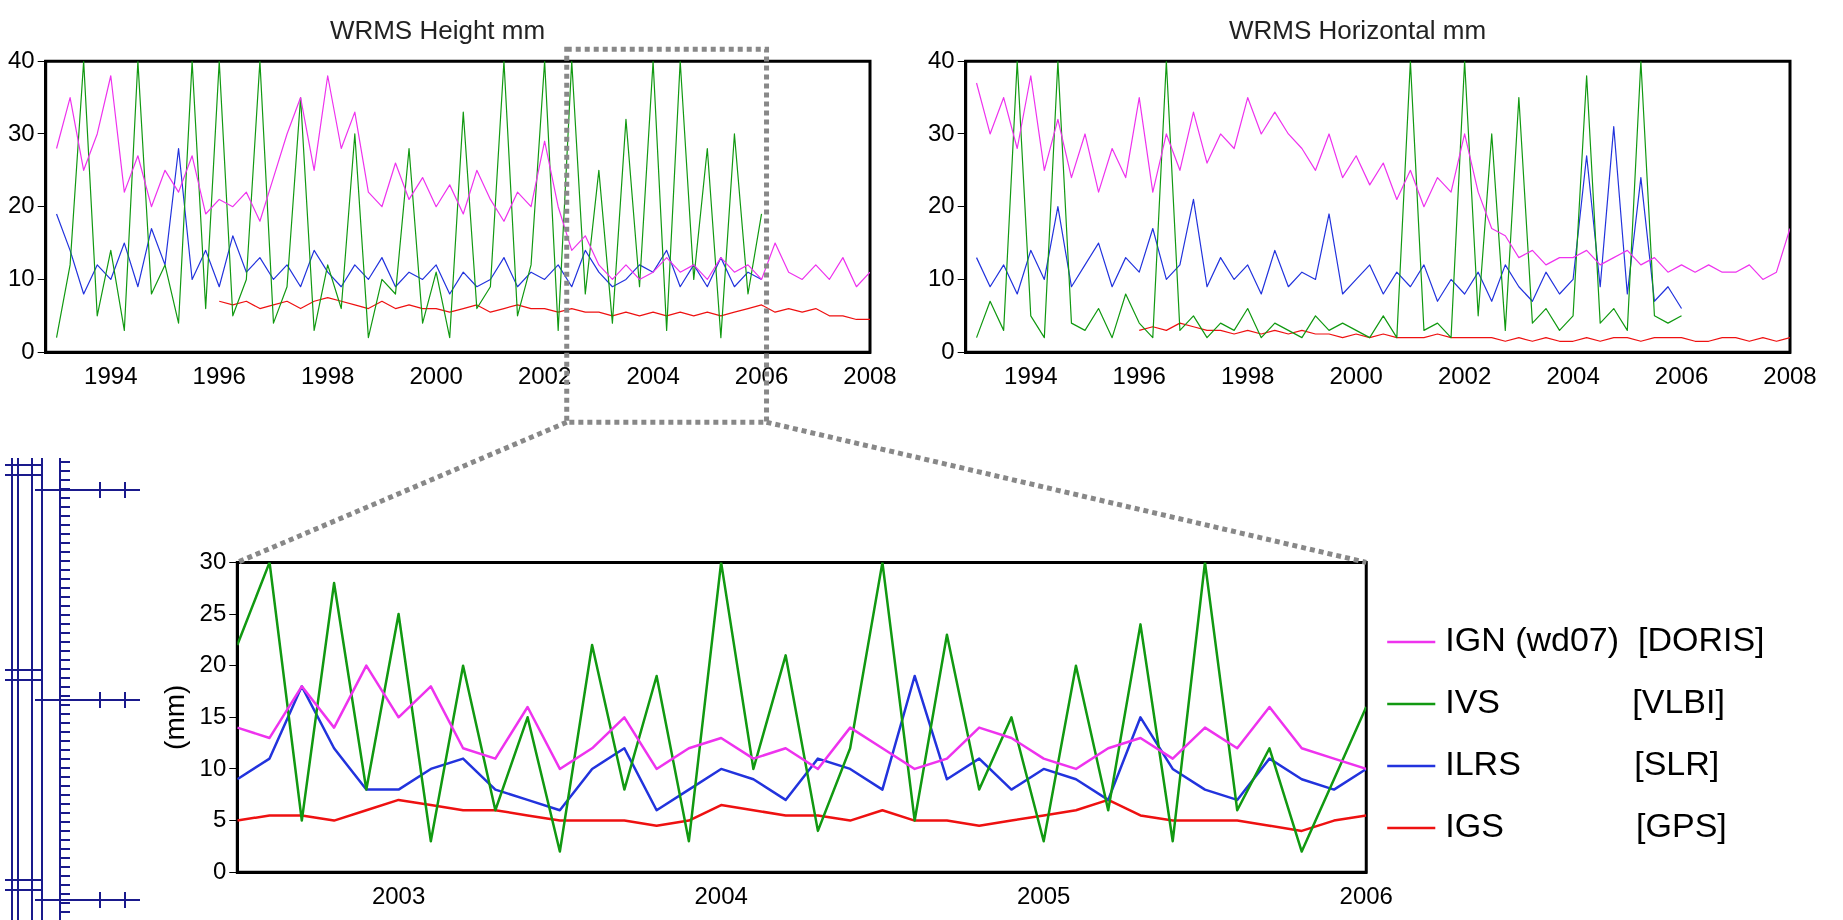  What do you see at coordinates (213, 715) in the screenshot?
I see `y-tick-label: 15` at bounding box center [213, 715].